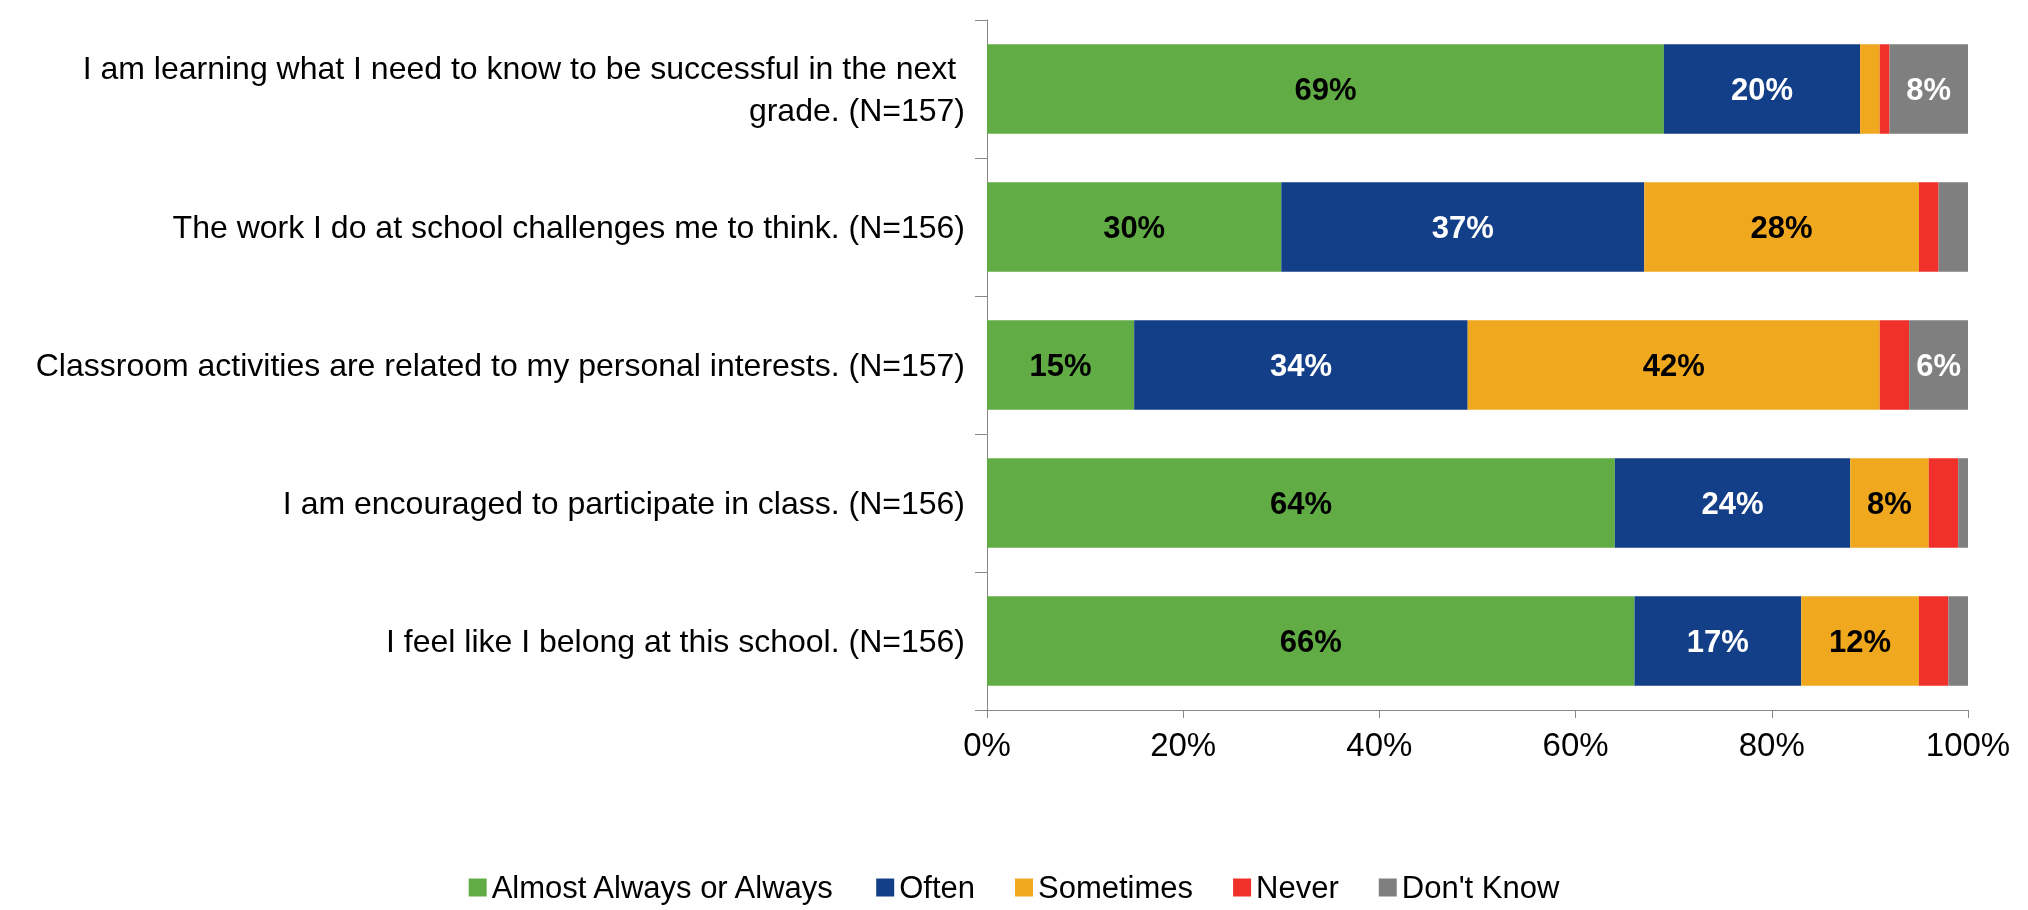 This screenshot has height=910, width=2028. I want to click on data-label: 34%, so click(1300, 365).